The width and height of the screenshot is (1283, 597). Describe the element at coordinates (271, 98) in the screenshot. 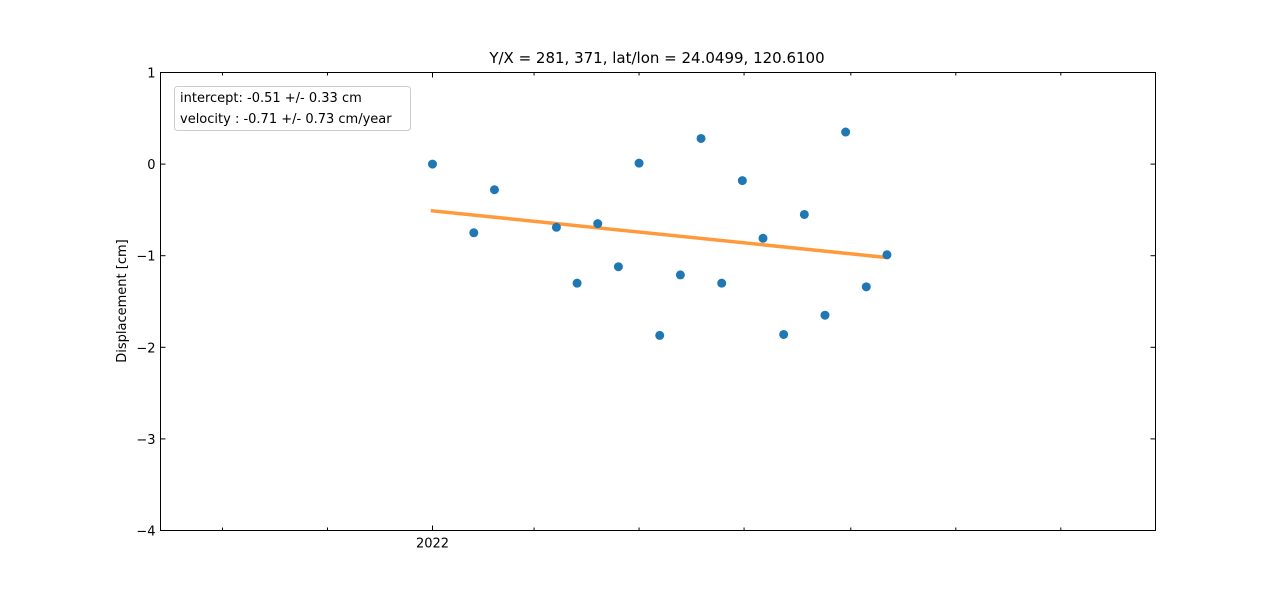

I see `legend-intercept: intercept: -0.51 +/- 0.33 cm` at that location.